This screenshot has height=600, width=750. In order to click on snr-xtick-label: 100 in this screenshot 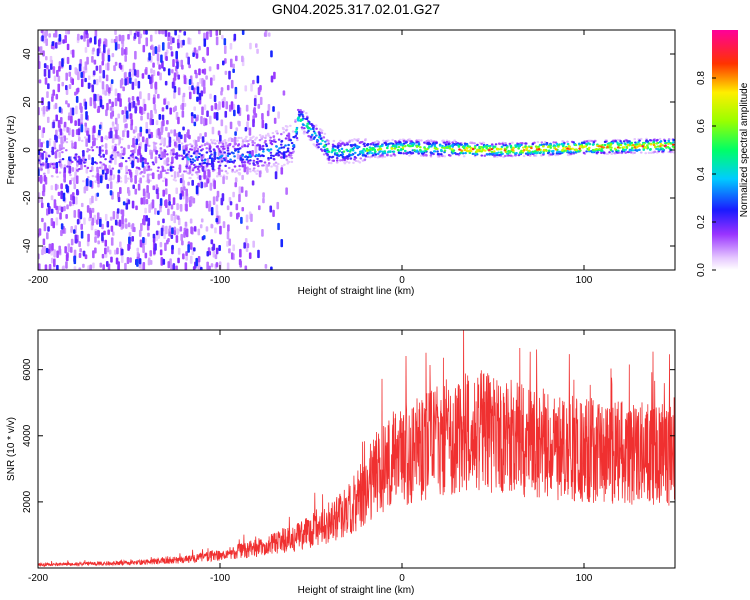, I will do `click(584, 578)`.